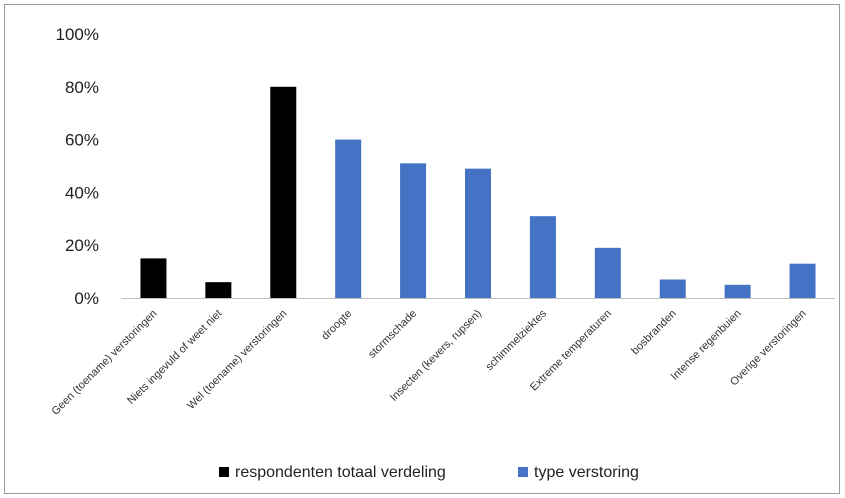 This screenshot has width=845, height=498. What do you see at coordinates (82, 140) in the screenshot?
I see `y-tick-label: 60%` at bounding box center [82, 140].